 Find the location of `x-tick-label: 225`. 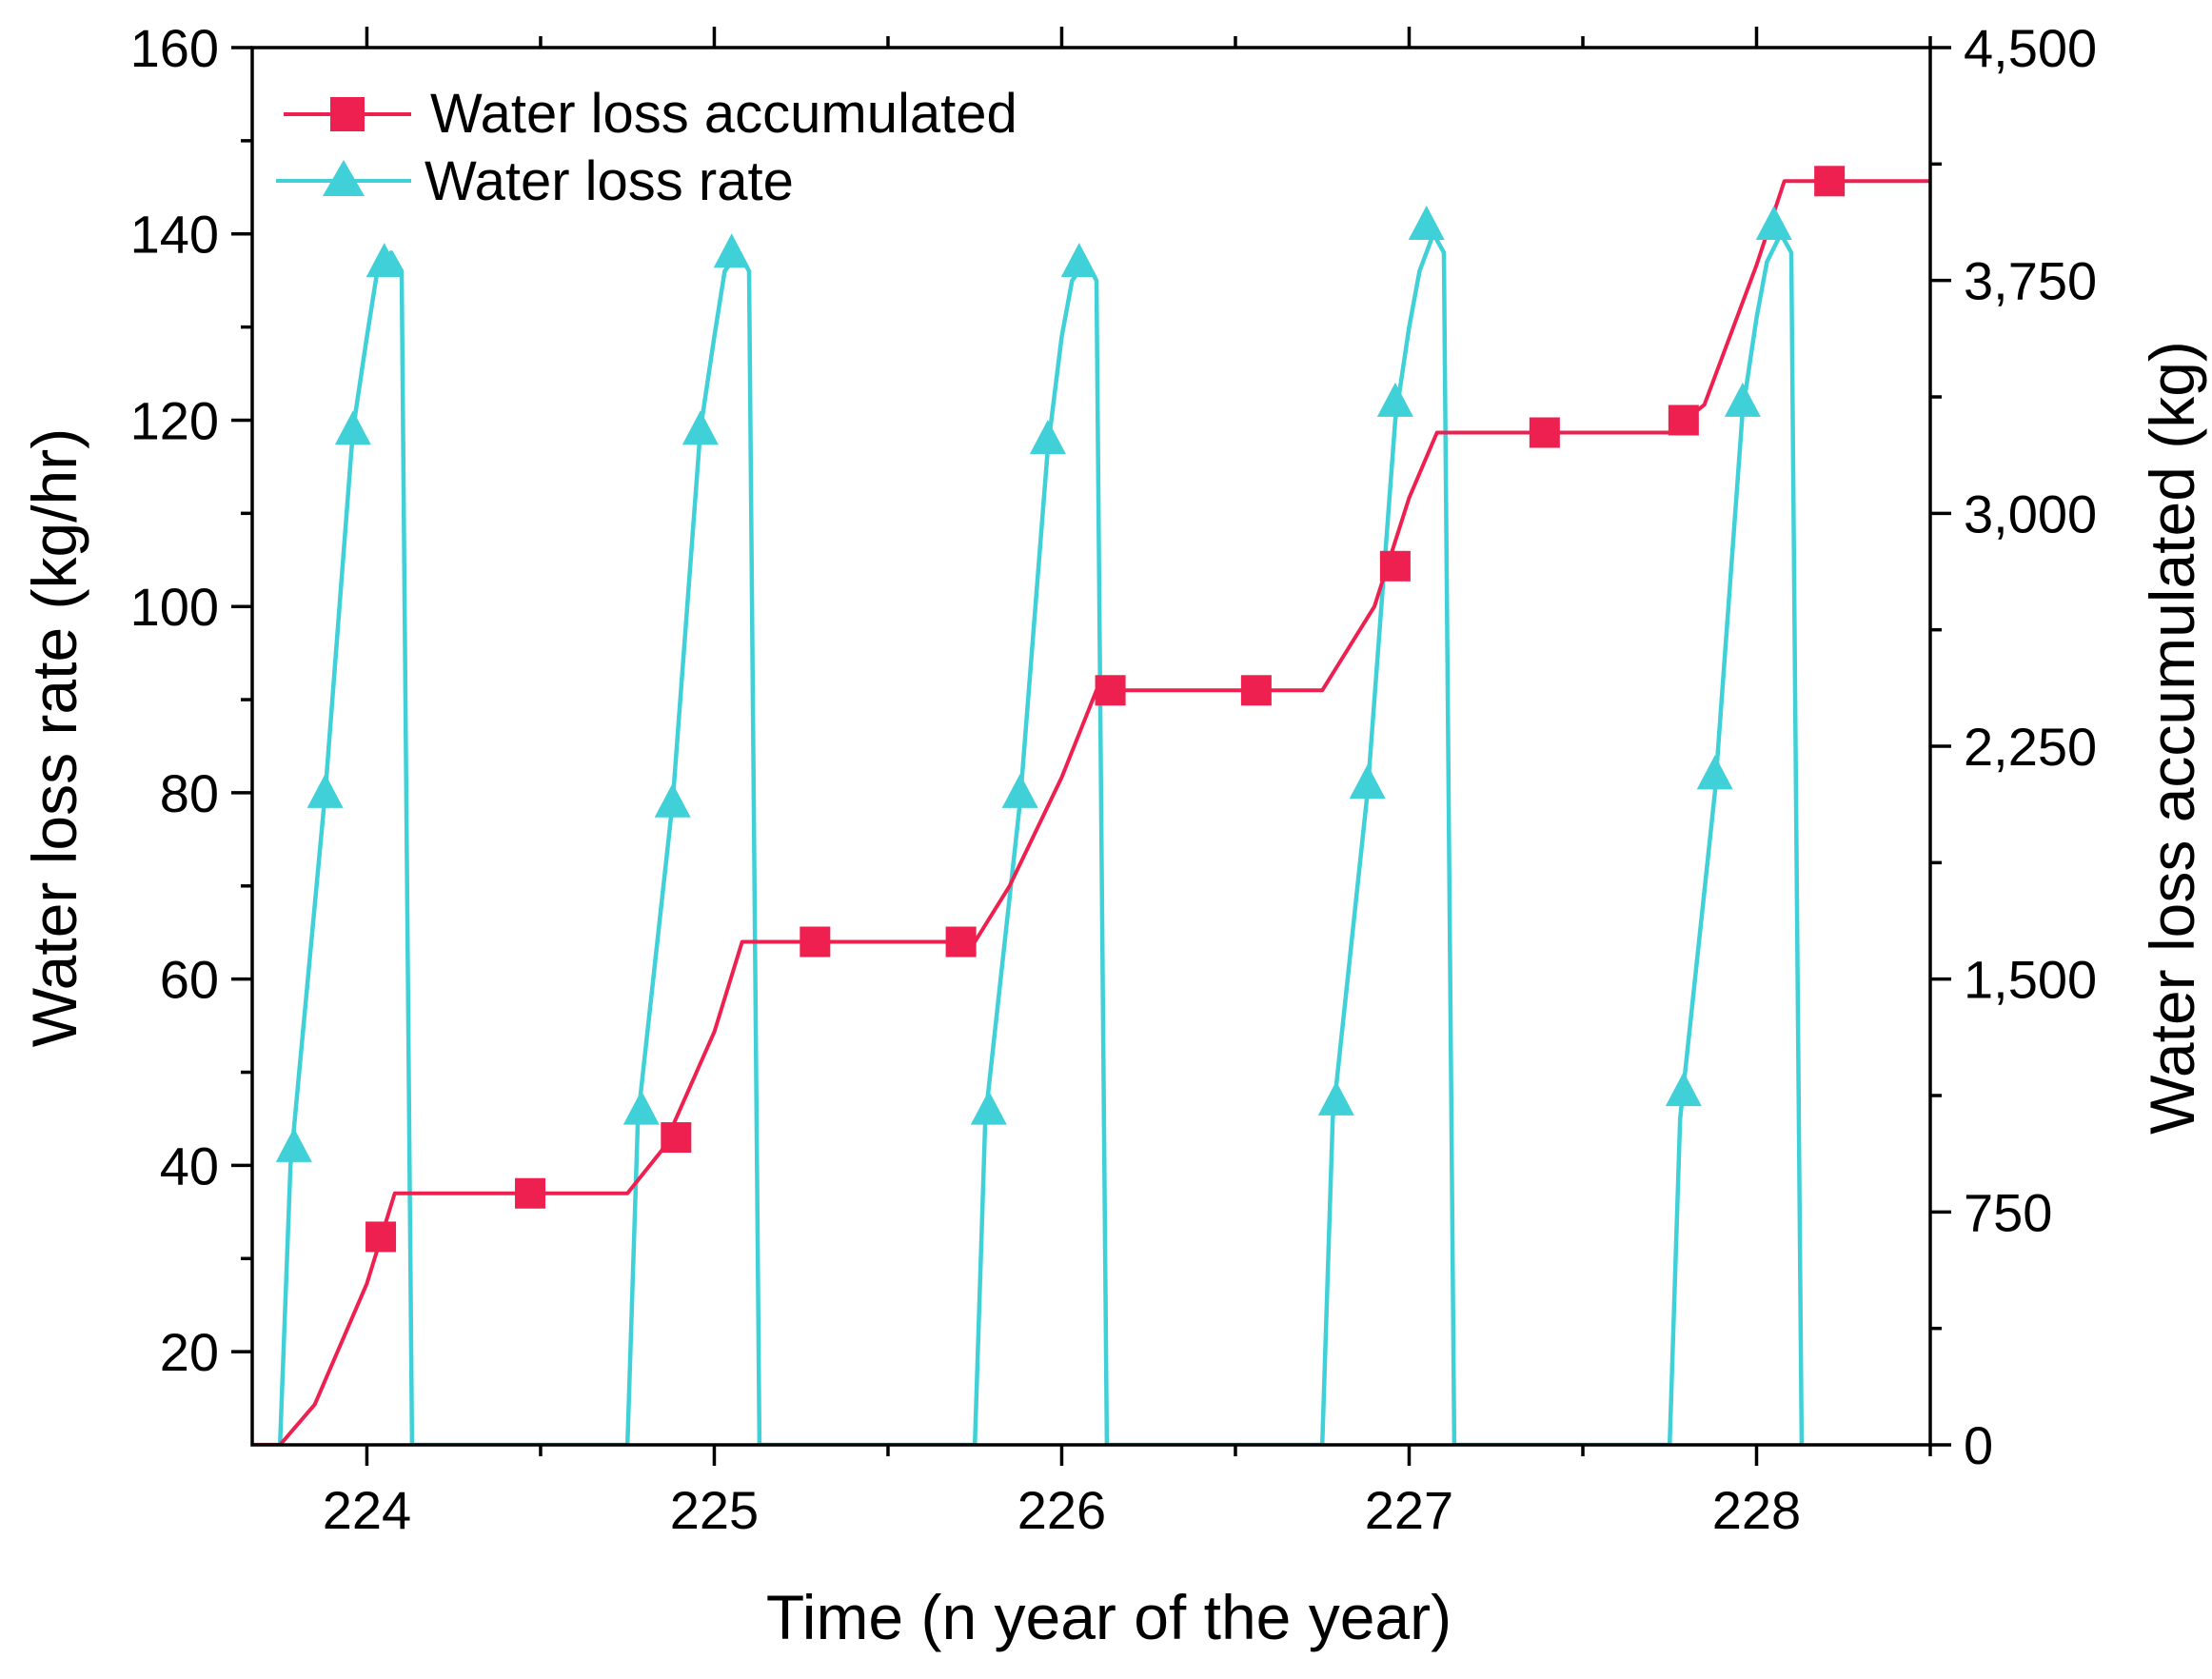

x-tick-label: 225 is located at coordinates (714, 1510).